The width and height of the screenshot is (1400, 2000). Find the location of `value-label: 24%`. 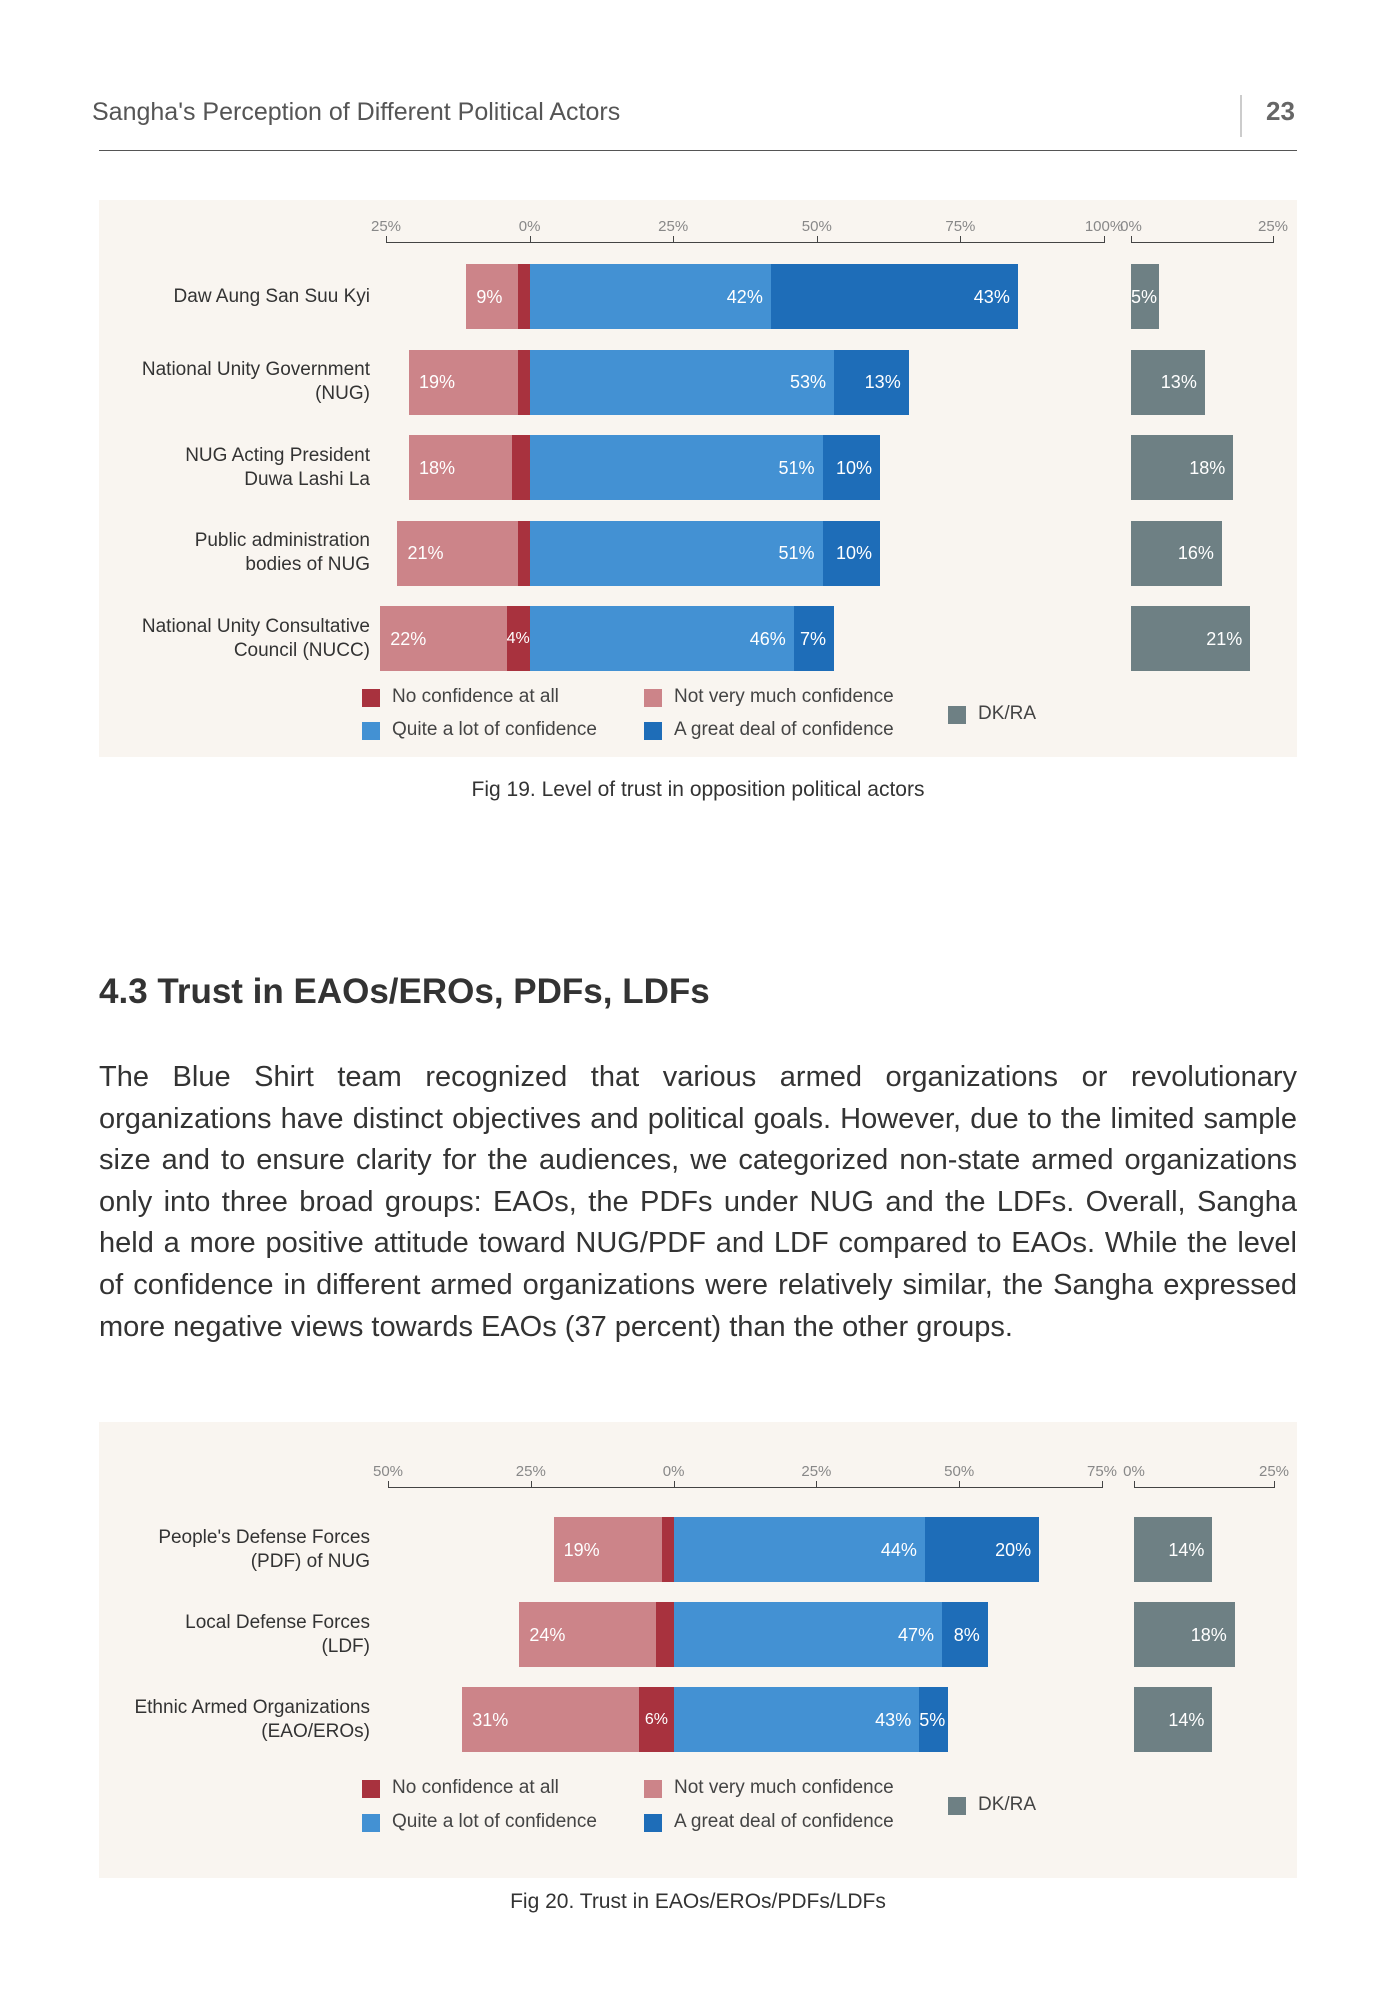

value-label: 24% is located at coordinates (547, 1634).